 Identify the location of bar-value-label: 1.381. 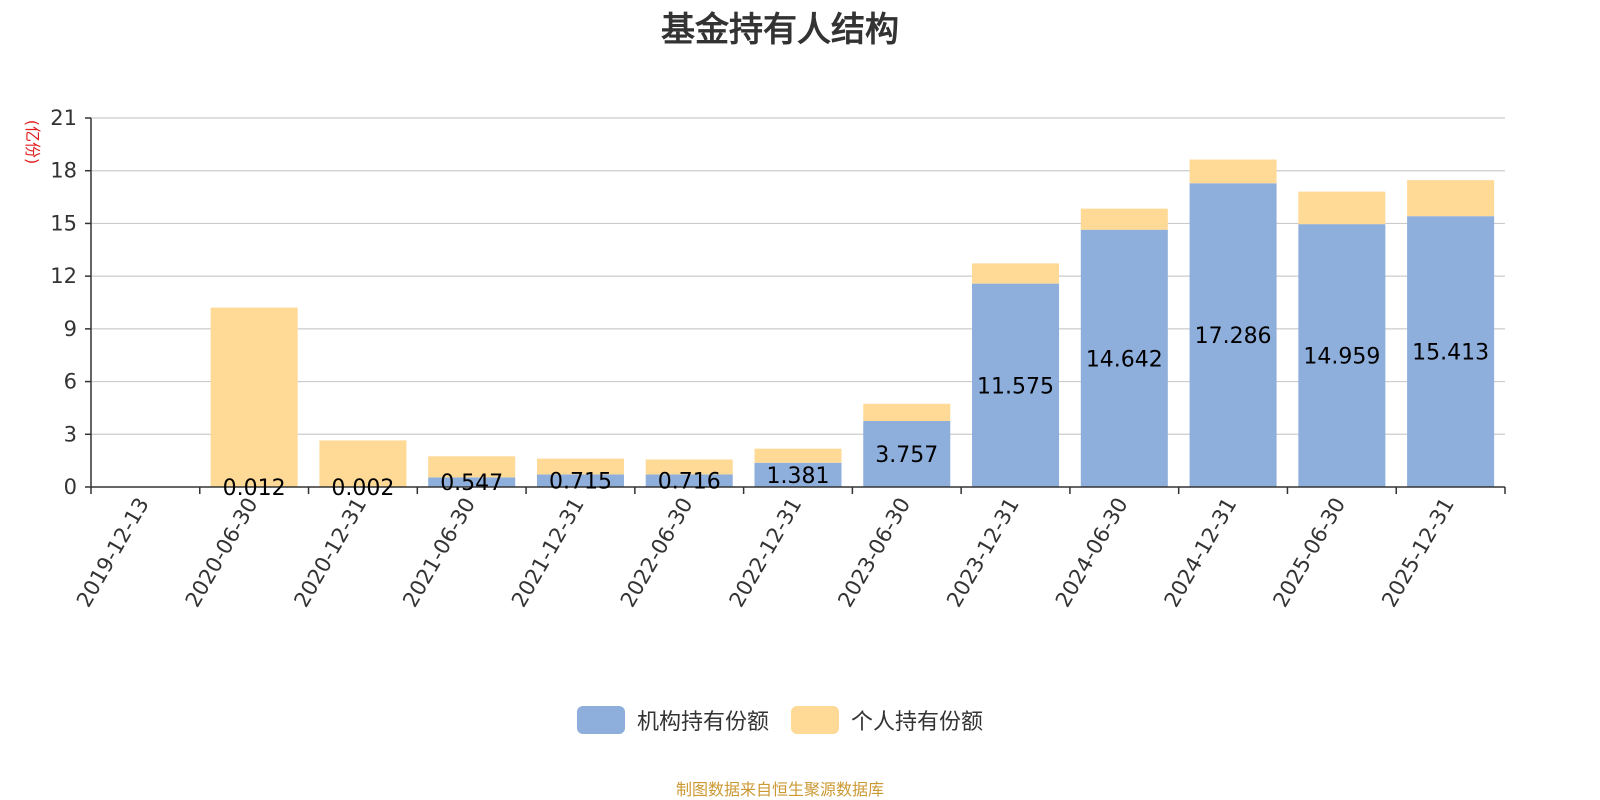
(798, 476).